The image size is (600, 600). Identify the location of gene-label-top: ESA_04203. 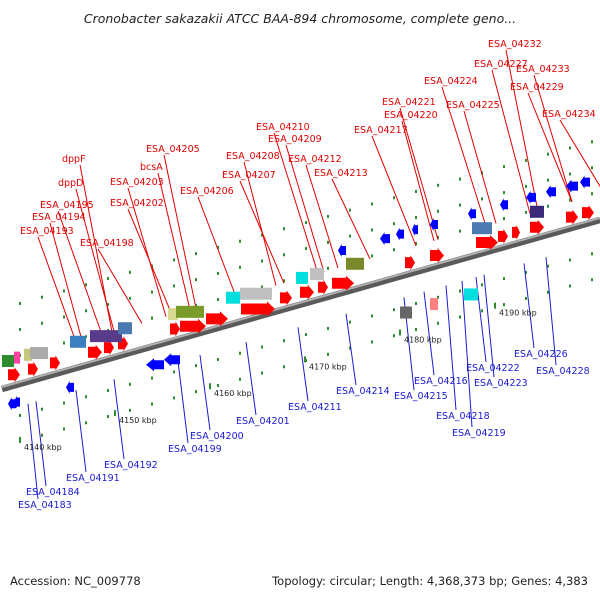
(137, 182).